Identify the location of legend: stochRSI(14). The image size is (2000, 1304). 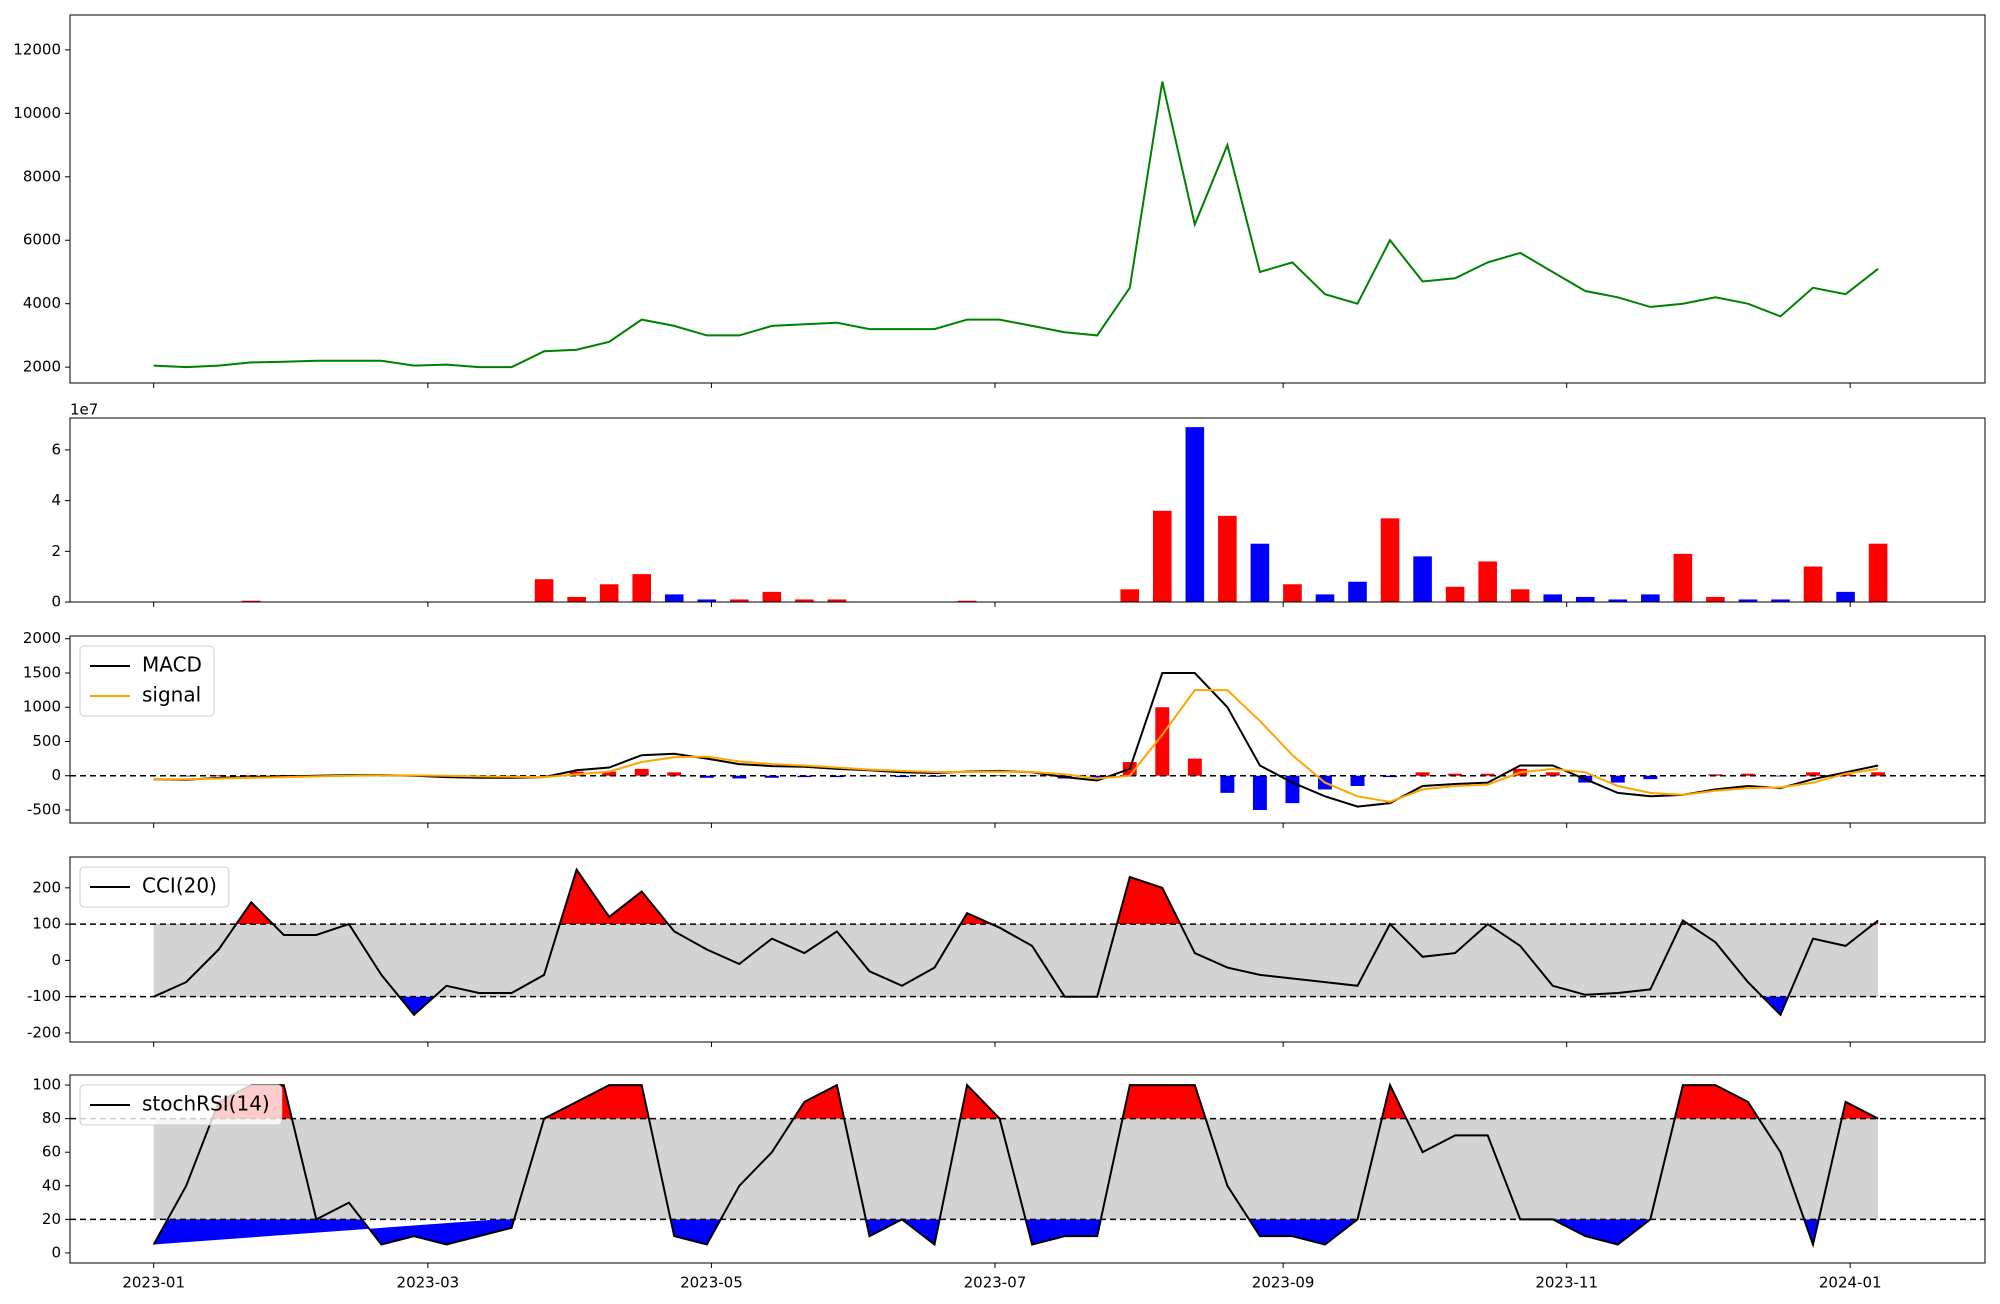
(181, 1105).